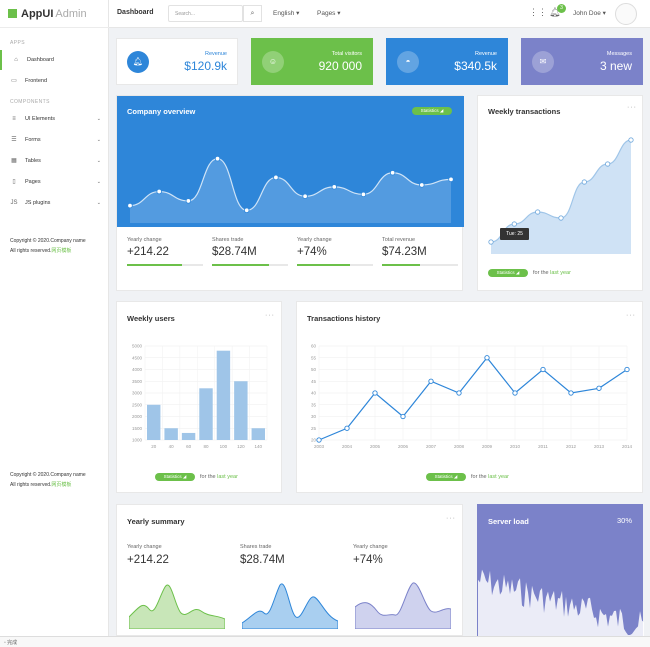  I want to click on language-dropdown: English ▾, so click(286, 13).